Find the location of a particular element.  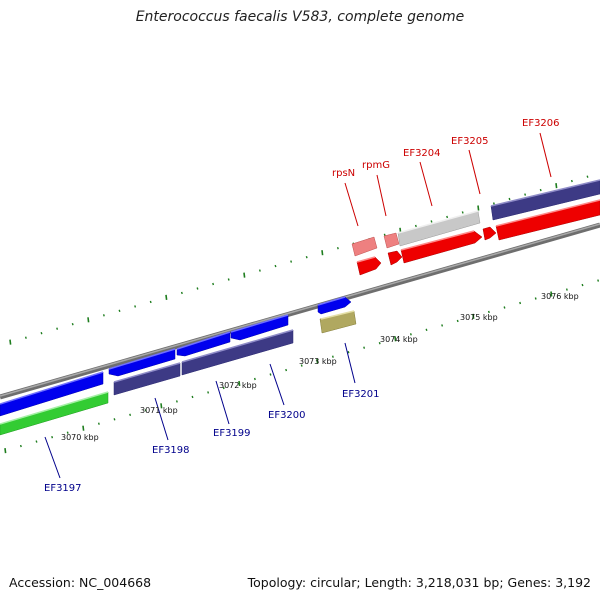

upper-genes is located at coordinates (475, 227).